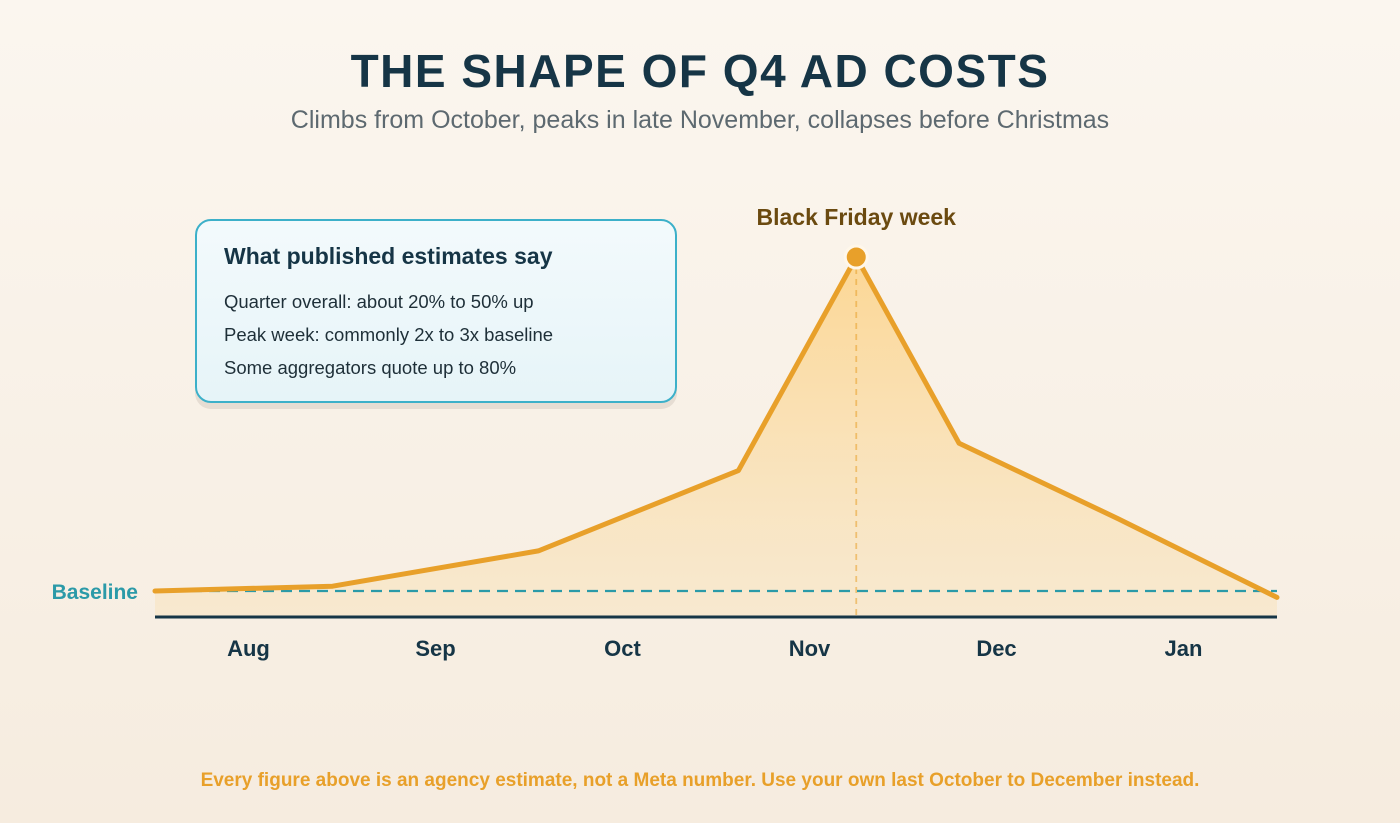 The height and width of the screenshot is (823, 1400). What do you see at coordinates (700, 71) in the screenshot?
I see `chart-title: THE SHAPE OF Q4 AD COSTS` at bounding box center [700, 71].